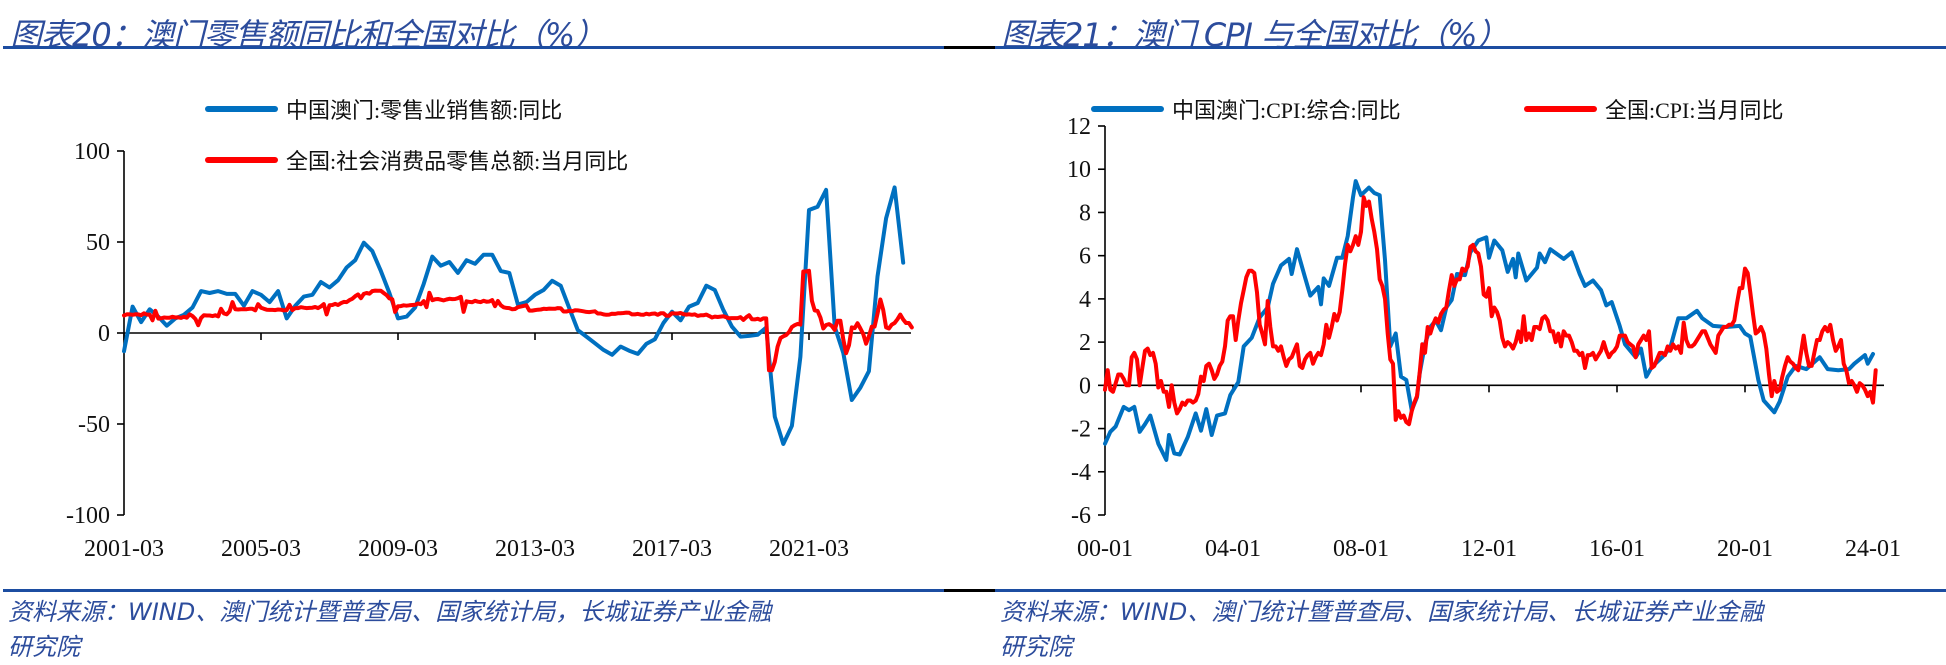 This screenshot has width=1946, height=665. What do you see at coordinates (390, 612) in the screenshot?
I see `left-source-line1: 资料来源：WIND、澳门统计暨普查局、国家统计局，长城证券产业金融` at bounding box center [390, 612].